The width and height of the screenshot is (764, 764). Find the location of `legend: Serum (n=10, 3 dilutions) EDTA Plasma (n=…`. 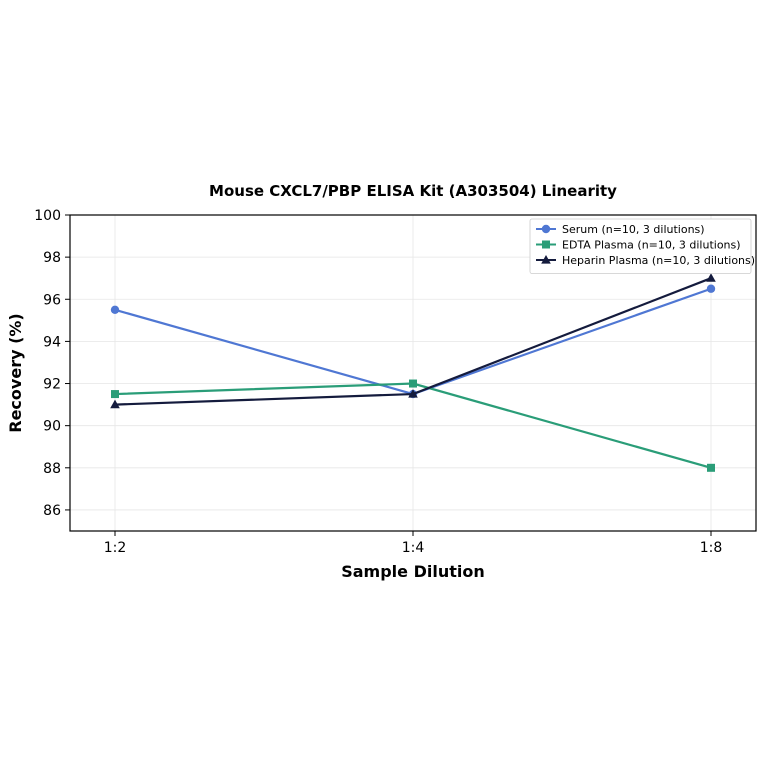

legend: Serum (n=10, 3 dilutions) EDTA Plasma (n=… is located at coordinates (642, 246).